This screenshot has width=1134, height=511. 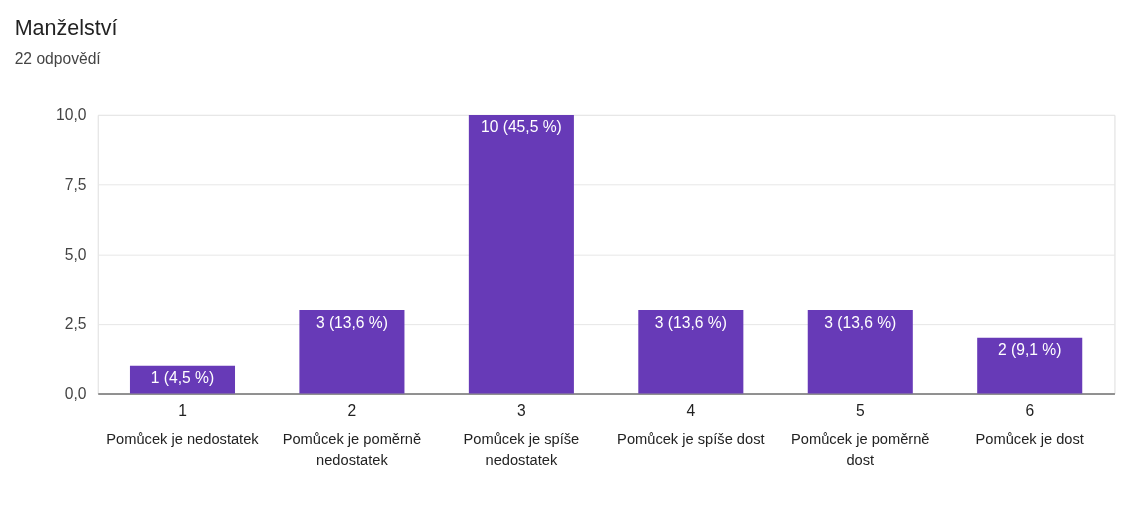 What do you see at coordinates (691, 411) in the screenshot?
I see `x-tick-label: 4` at bounding box center [691, 411].